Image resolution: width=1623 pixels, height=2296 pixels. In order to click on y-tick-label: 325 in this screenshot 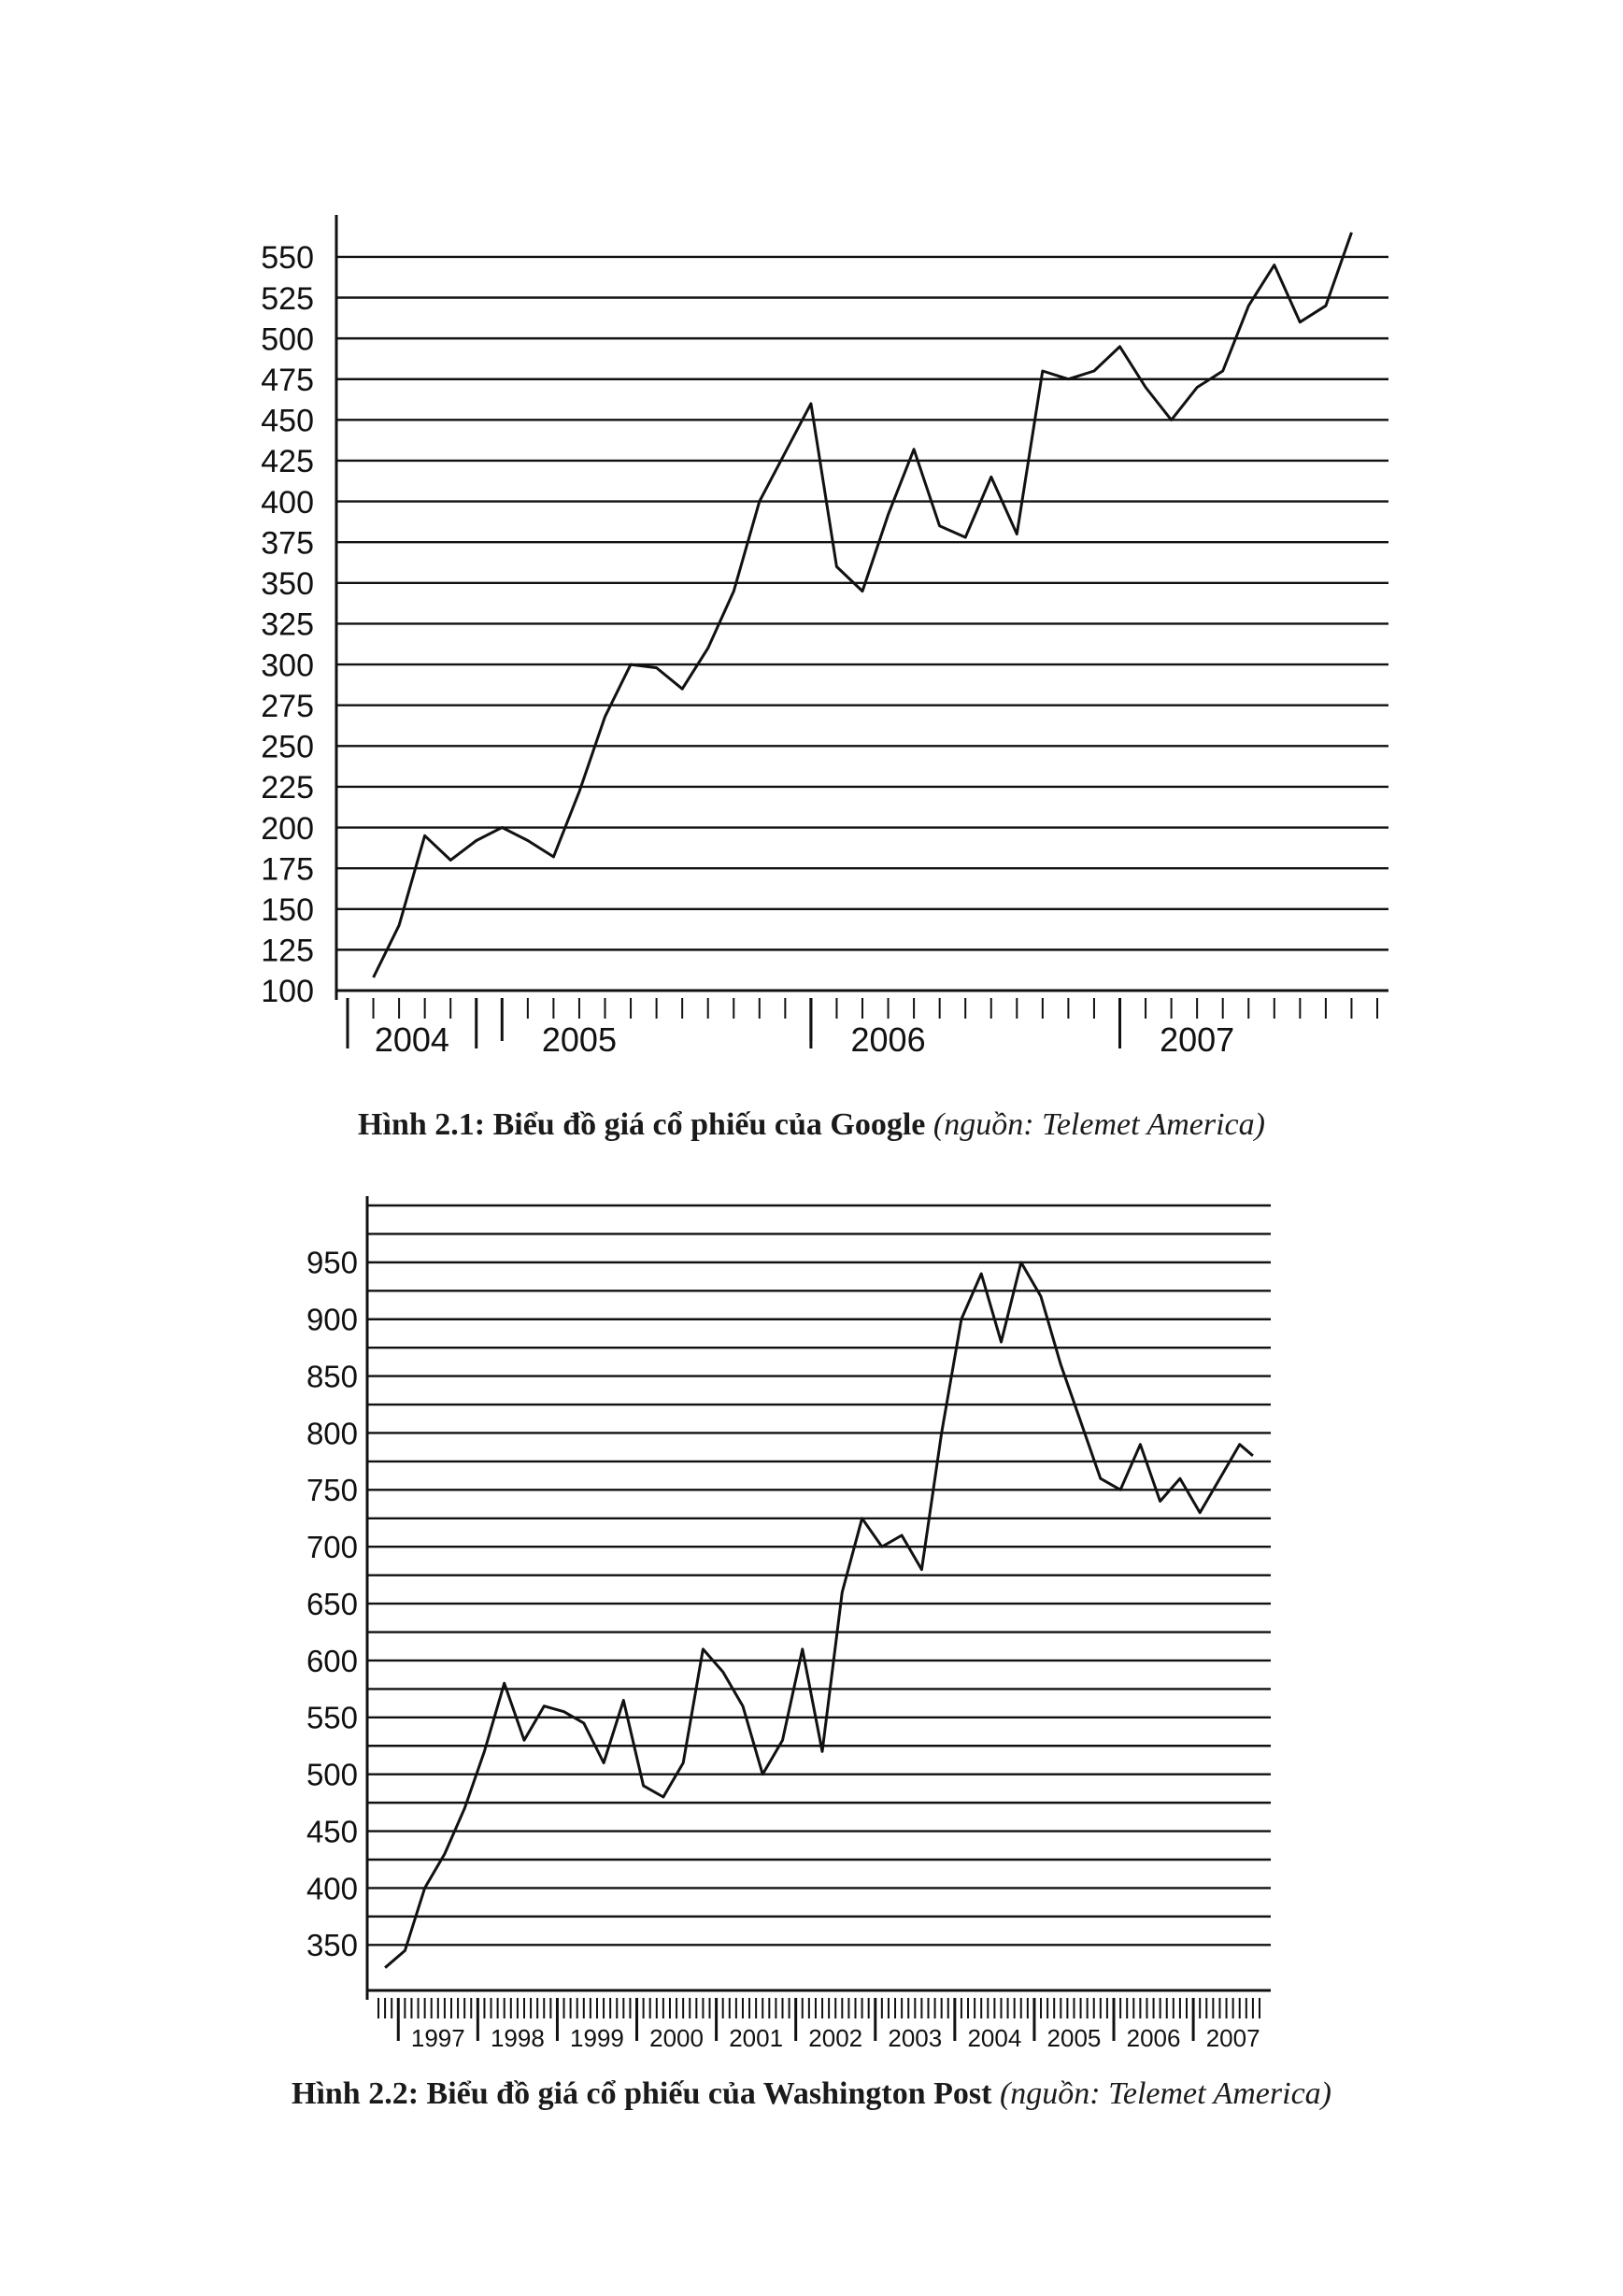, I will do `click(287, 625)`.